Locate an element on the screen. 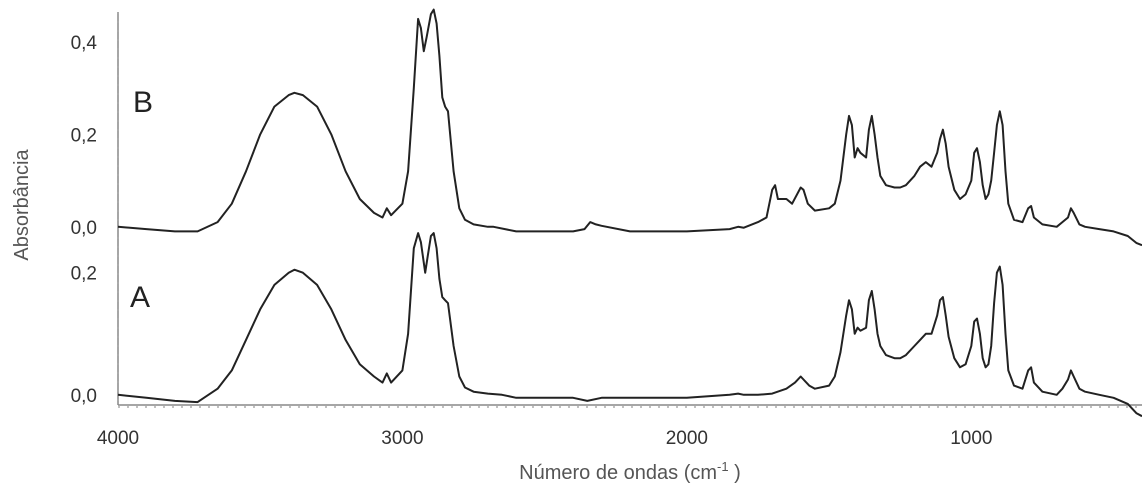 The height and width of the screenshot is (493, 1142). trace-label-a: A is located at coordinates (140, 297).